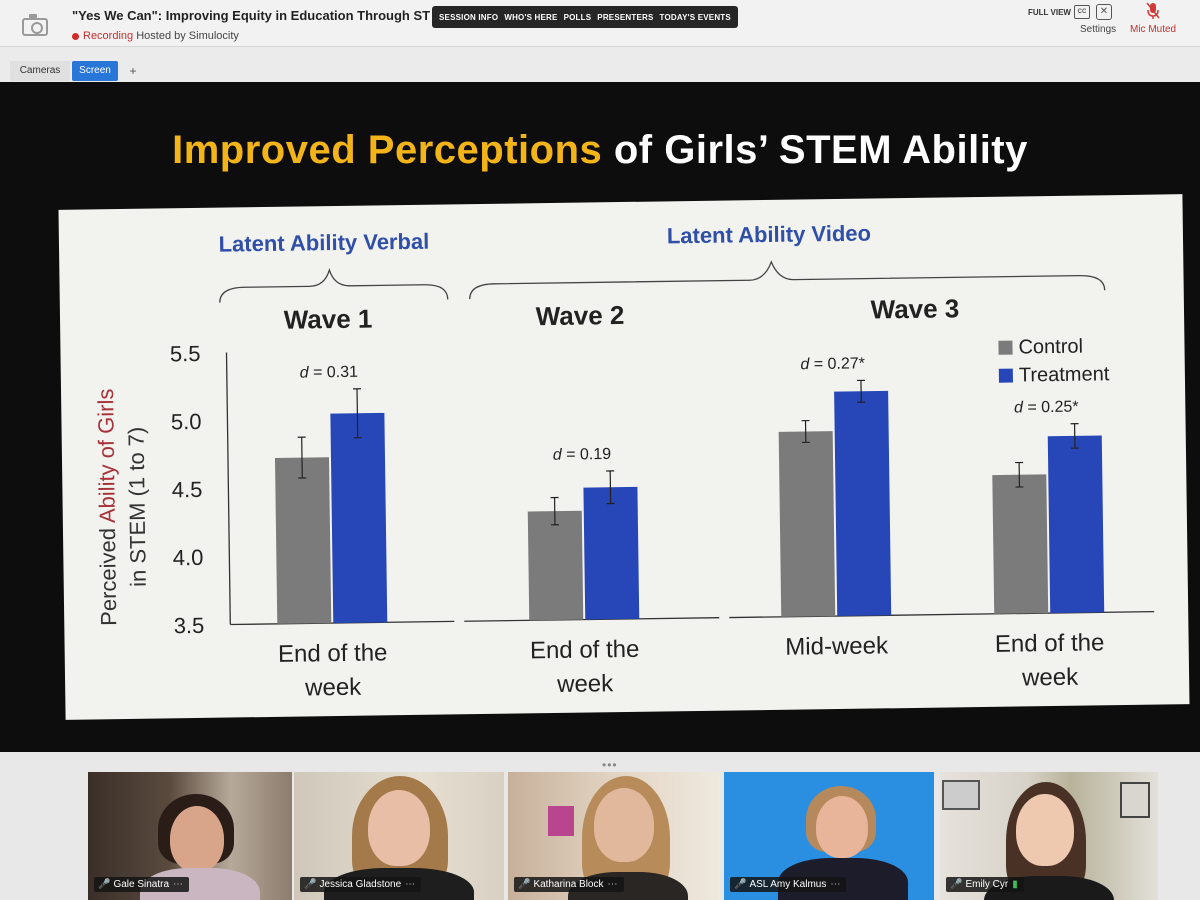 The width and height of the screenshot is (1200, 900). What do you see at coordinates (108, 36) in the screenshot?
I see `recording-label: Recording` at bounding box center [108, 36].